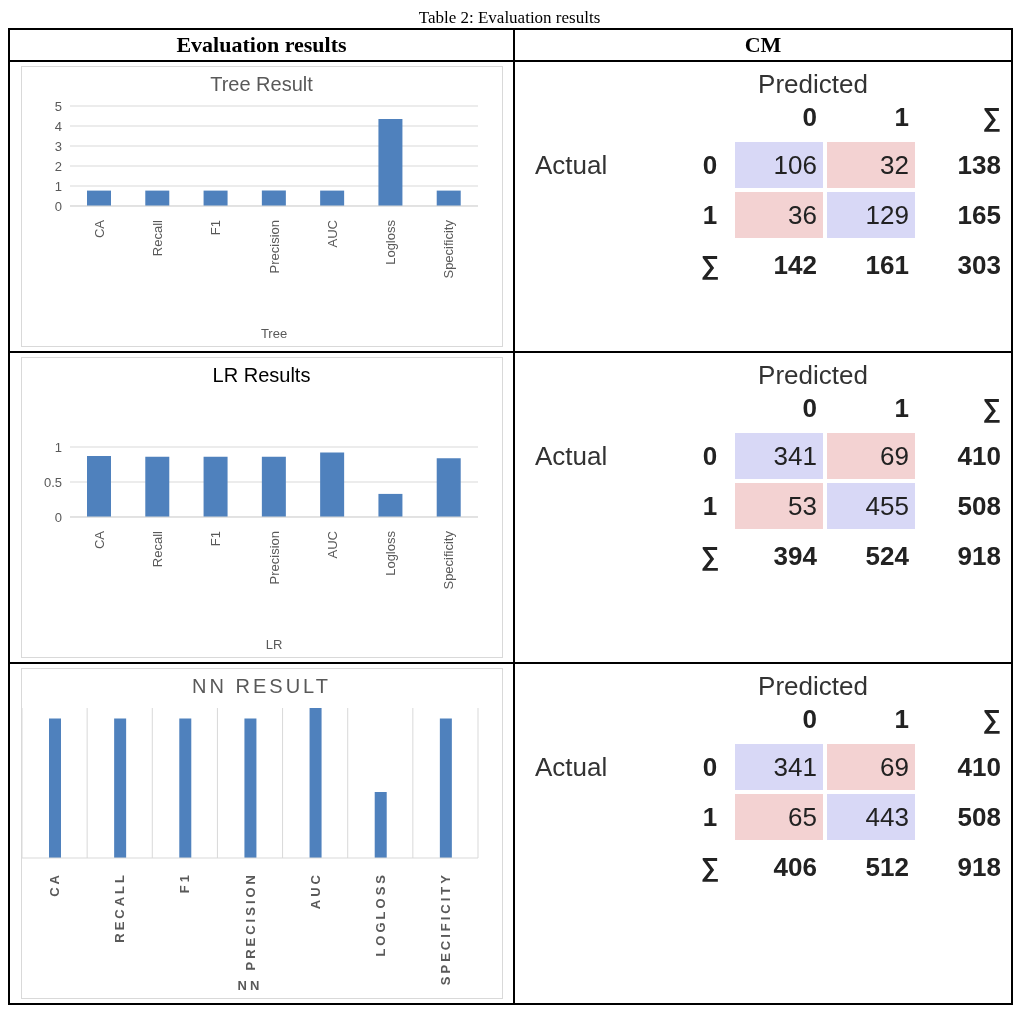 The width and height of the screenshot is (1019, 1029). What do you see at coordinates (273, 333) in the screenshot?
I see `x-axis-title: Tree` at bounding box center [273, 333].